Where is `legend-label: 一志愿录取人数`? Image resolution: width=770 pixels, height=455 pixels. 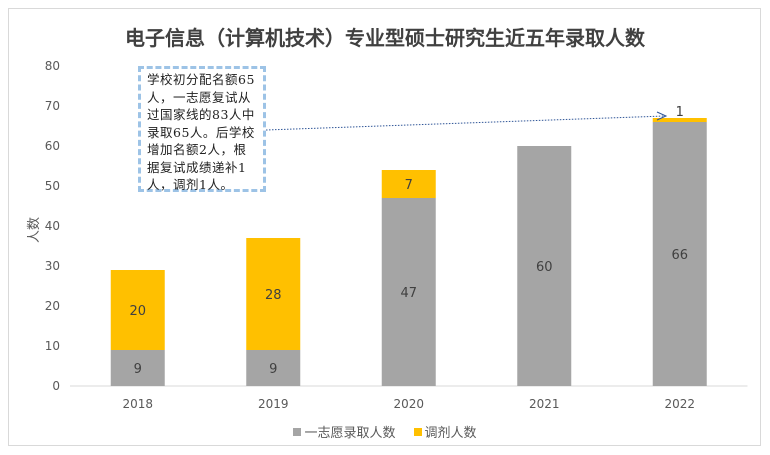 legend-label: 一志愿录取人数 is located at coordinates (350, 433).